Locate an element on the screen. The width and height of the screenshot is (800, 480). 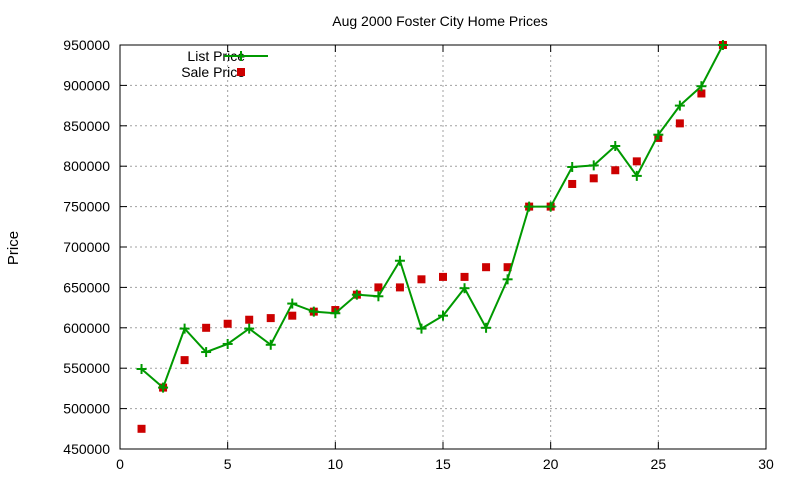
chart-title: Aug 2000 Foster City Home Prices is located at coordinates (440, 21).